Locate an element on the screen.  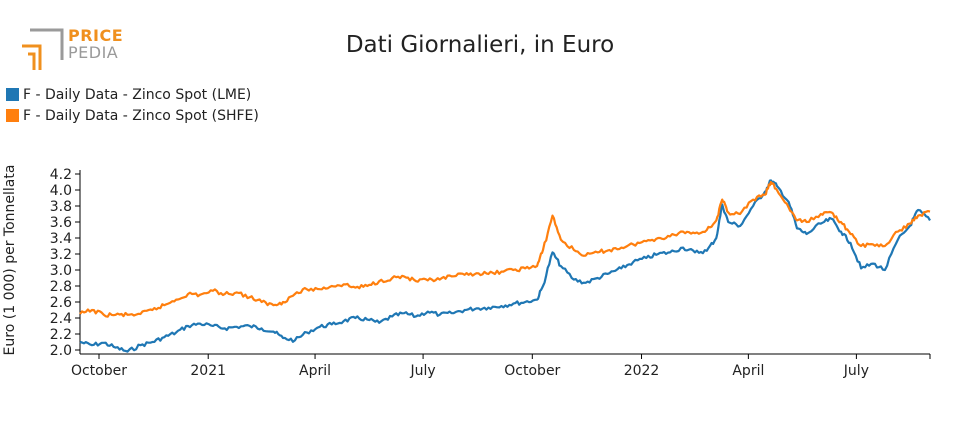
logo-mark-orange-inner is located at coordinates (32, 61).